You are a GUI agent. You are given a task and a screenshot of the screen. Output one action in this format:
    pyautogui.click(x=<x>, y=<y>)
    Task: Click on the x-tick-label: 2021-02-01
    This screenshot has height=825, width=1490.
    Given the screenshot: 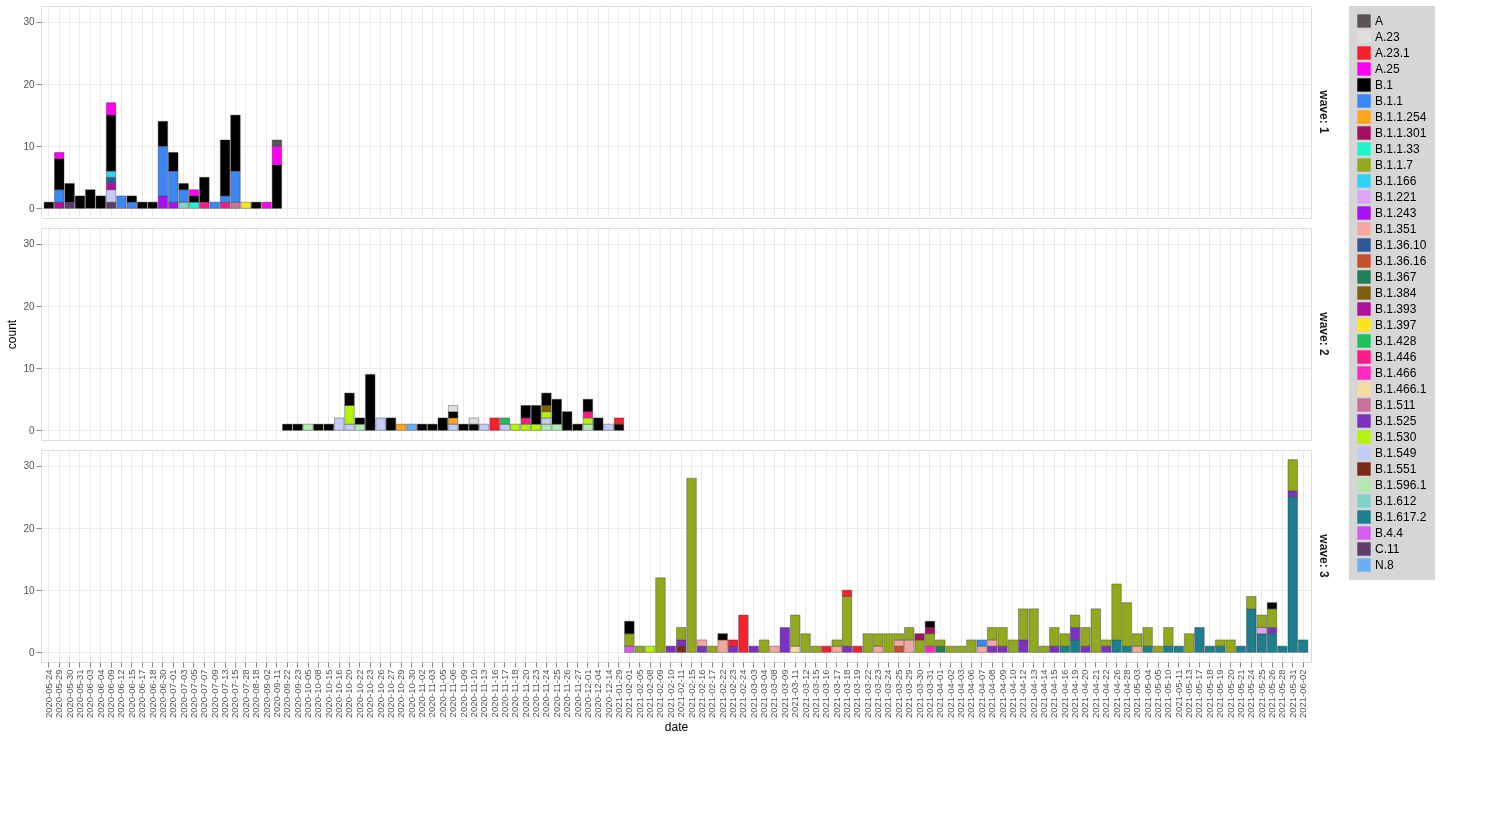 What is the action you would take?
    pyautogui.click(x=629, y=694)
    